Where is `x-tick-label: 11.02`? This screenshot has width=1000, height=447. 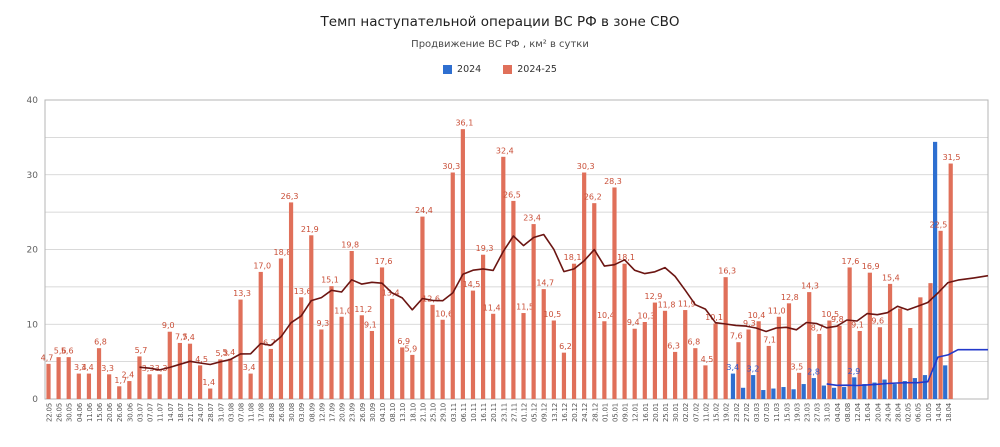
x-tick-label: 11.02 is located at coordinates (706, 412).